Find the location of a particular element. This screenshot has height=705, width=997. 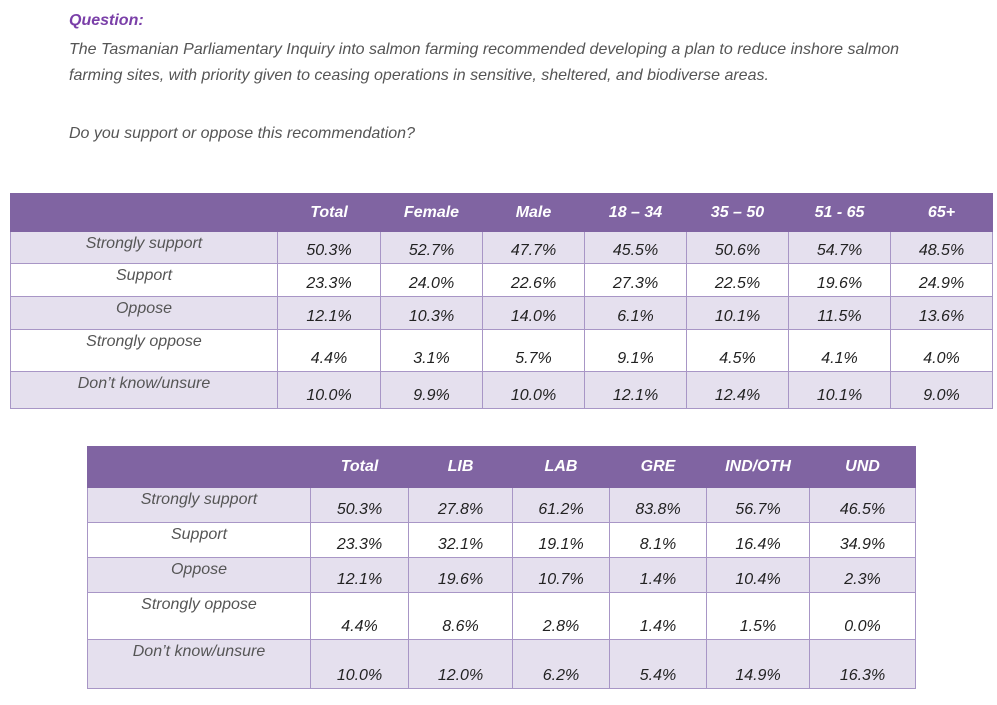

table-cell: 3.1% is located at coordinates (431, 350).